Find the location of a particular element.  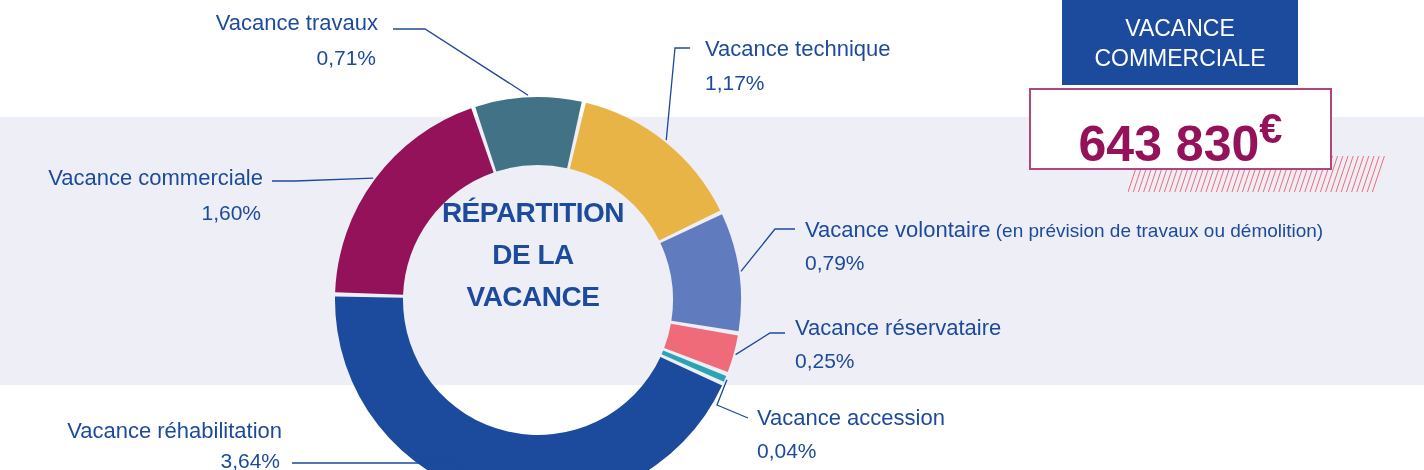

data-label: 3,64% is located at coordinates (250, 459).